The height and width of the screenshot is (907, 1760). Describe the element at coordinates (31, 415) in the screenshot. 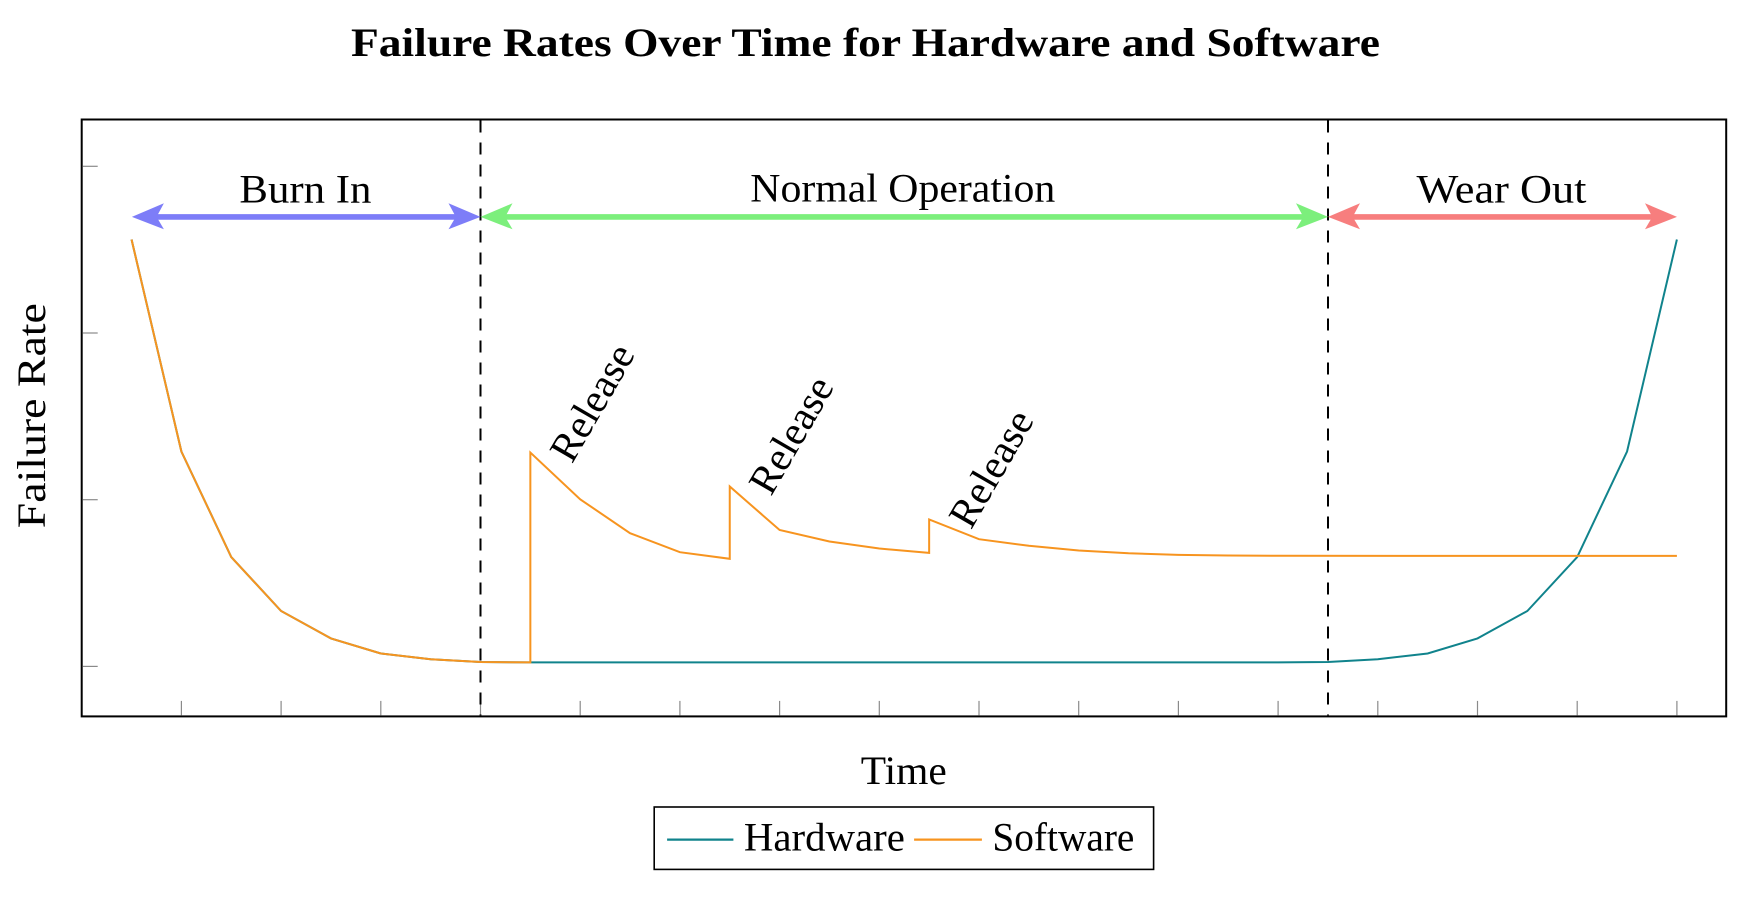

I see `svg-text: Failure Rate` at that location.